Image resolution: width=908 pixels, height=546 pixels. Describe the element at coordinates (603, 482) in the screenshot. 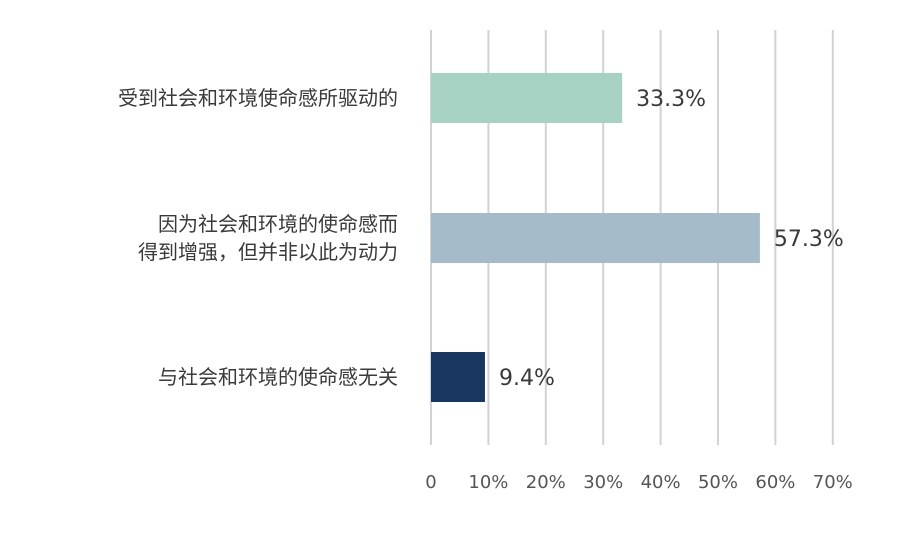

I see `x-tick-label: 30%` at that location.